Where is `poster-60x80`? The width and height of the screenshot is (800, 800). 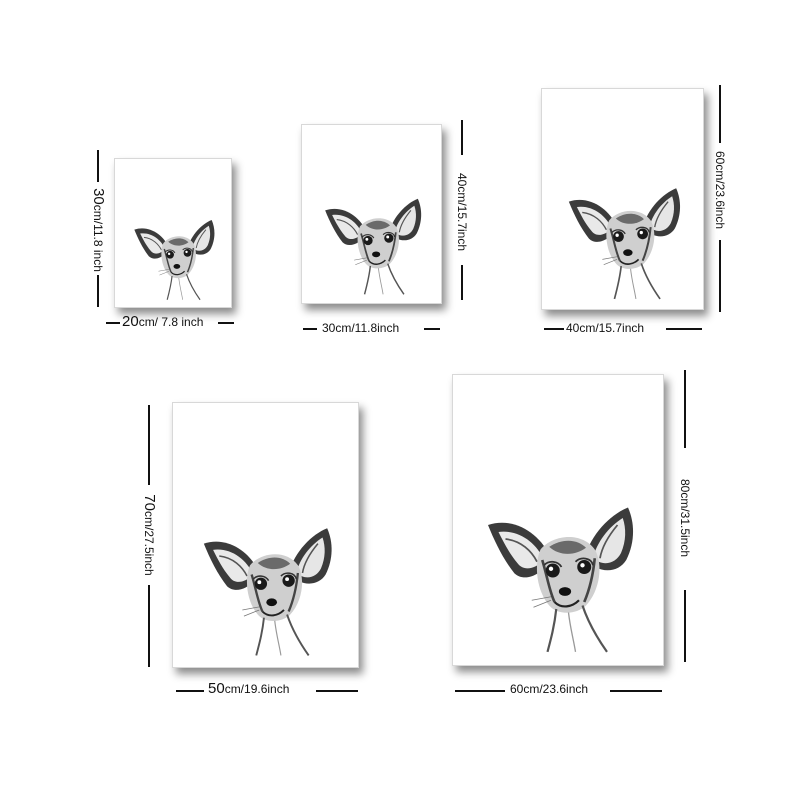 poster-60x80 is located at coordinates (558, 520).